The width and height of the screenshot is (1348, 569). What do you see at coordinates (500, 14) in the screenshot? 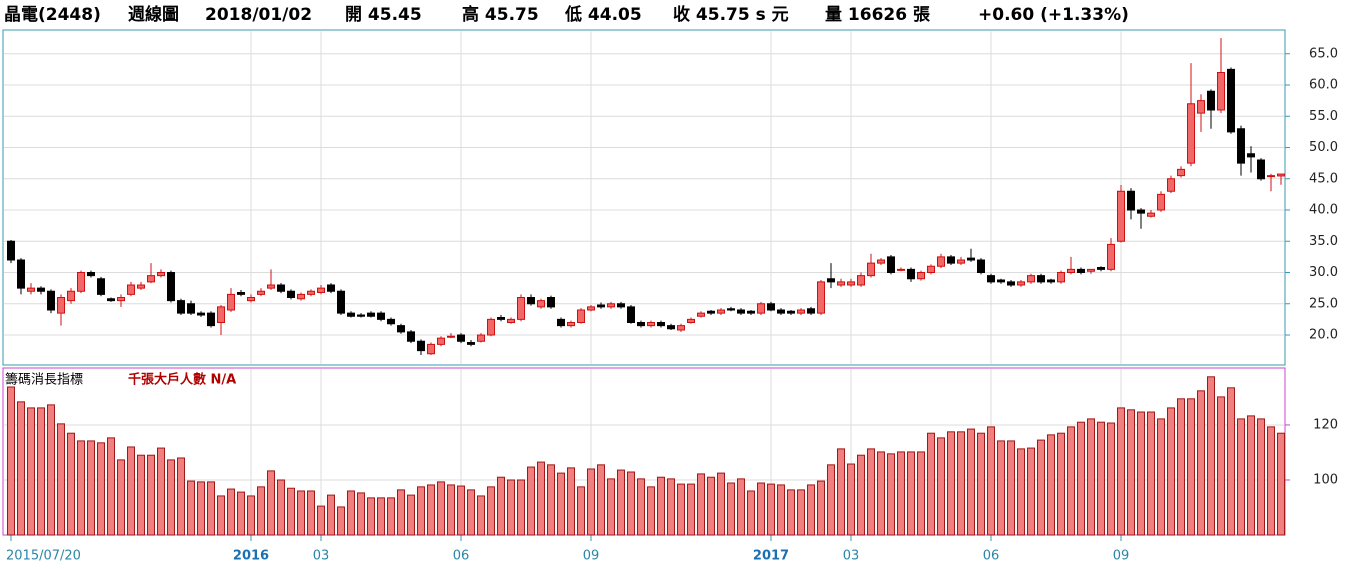
I see `header-item: 高 45.75` at bounding box center [500, 14].